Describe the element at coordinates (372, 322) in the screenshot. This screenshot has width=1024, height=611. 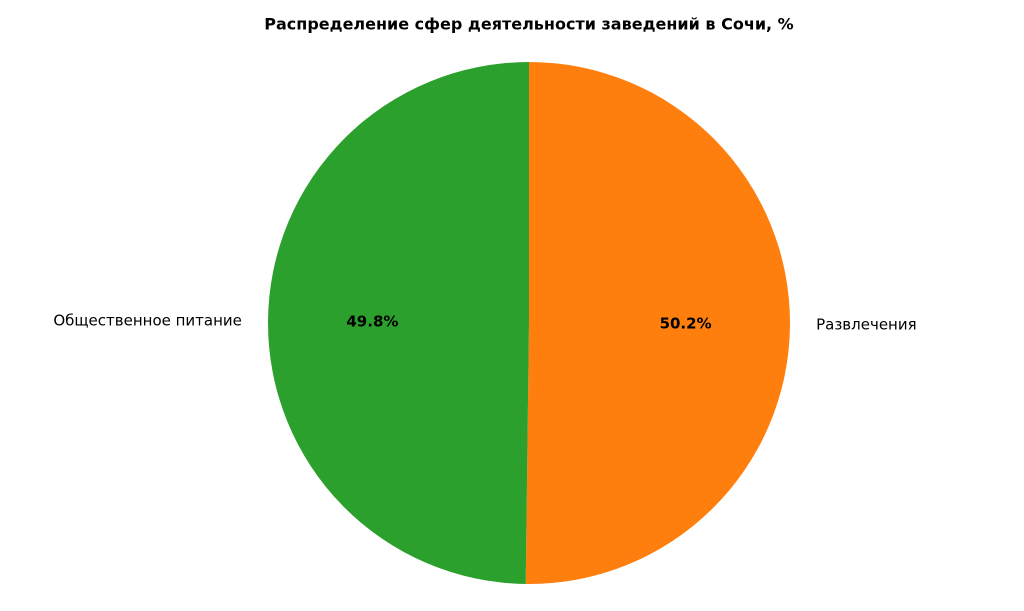
I see `slice-value-label: 49.8%` at that location.